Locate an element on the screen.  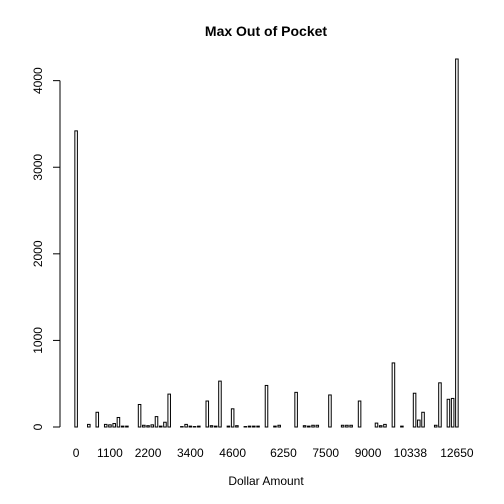
x-tick-label: 0 is located at coordinates (76, 453).